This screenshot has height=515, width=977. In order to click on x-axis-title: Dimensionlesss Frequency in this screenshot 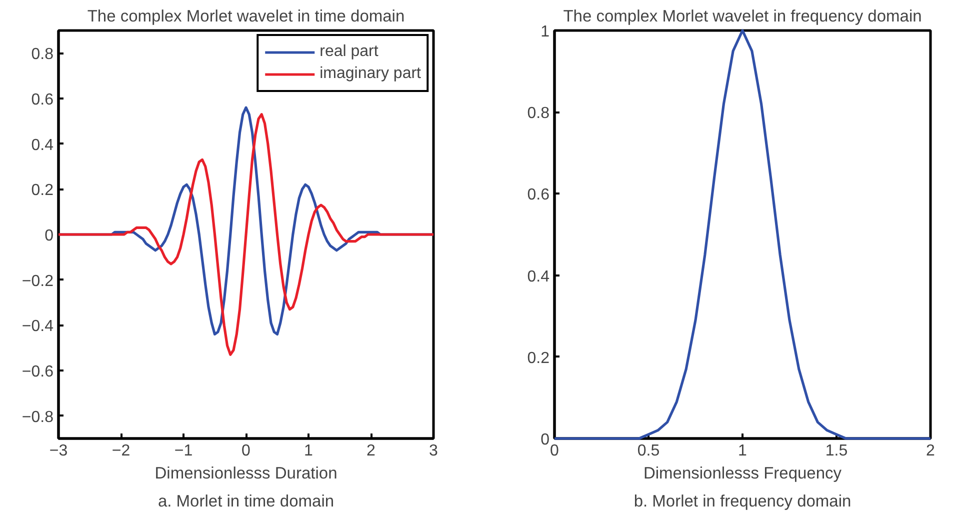, I will do `click(742, 473)`.